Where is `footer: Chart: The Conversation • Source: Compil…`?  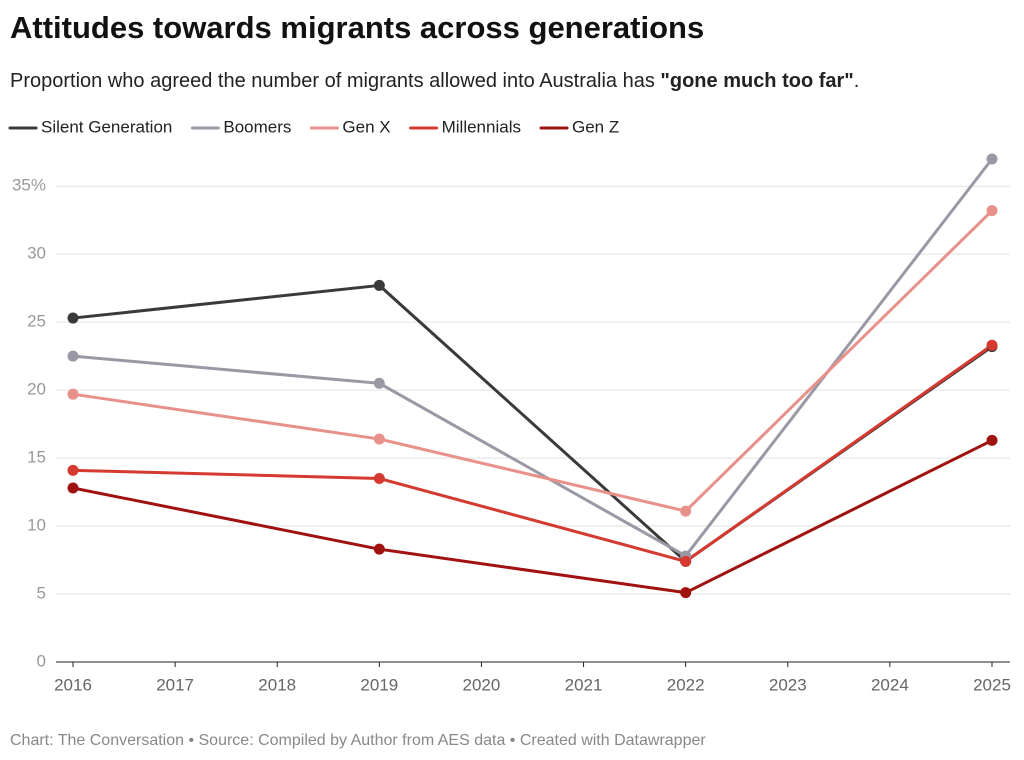
footer: Chart: The Conversation • Source: Compil… is located at coordinates (358, 740).